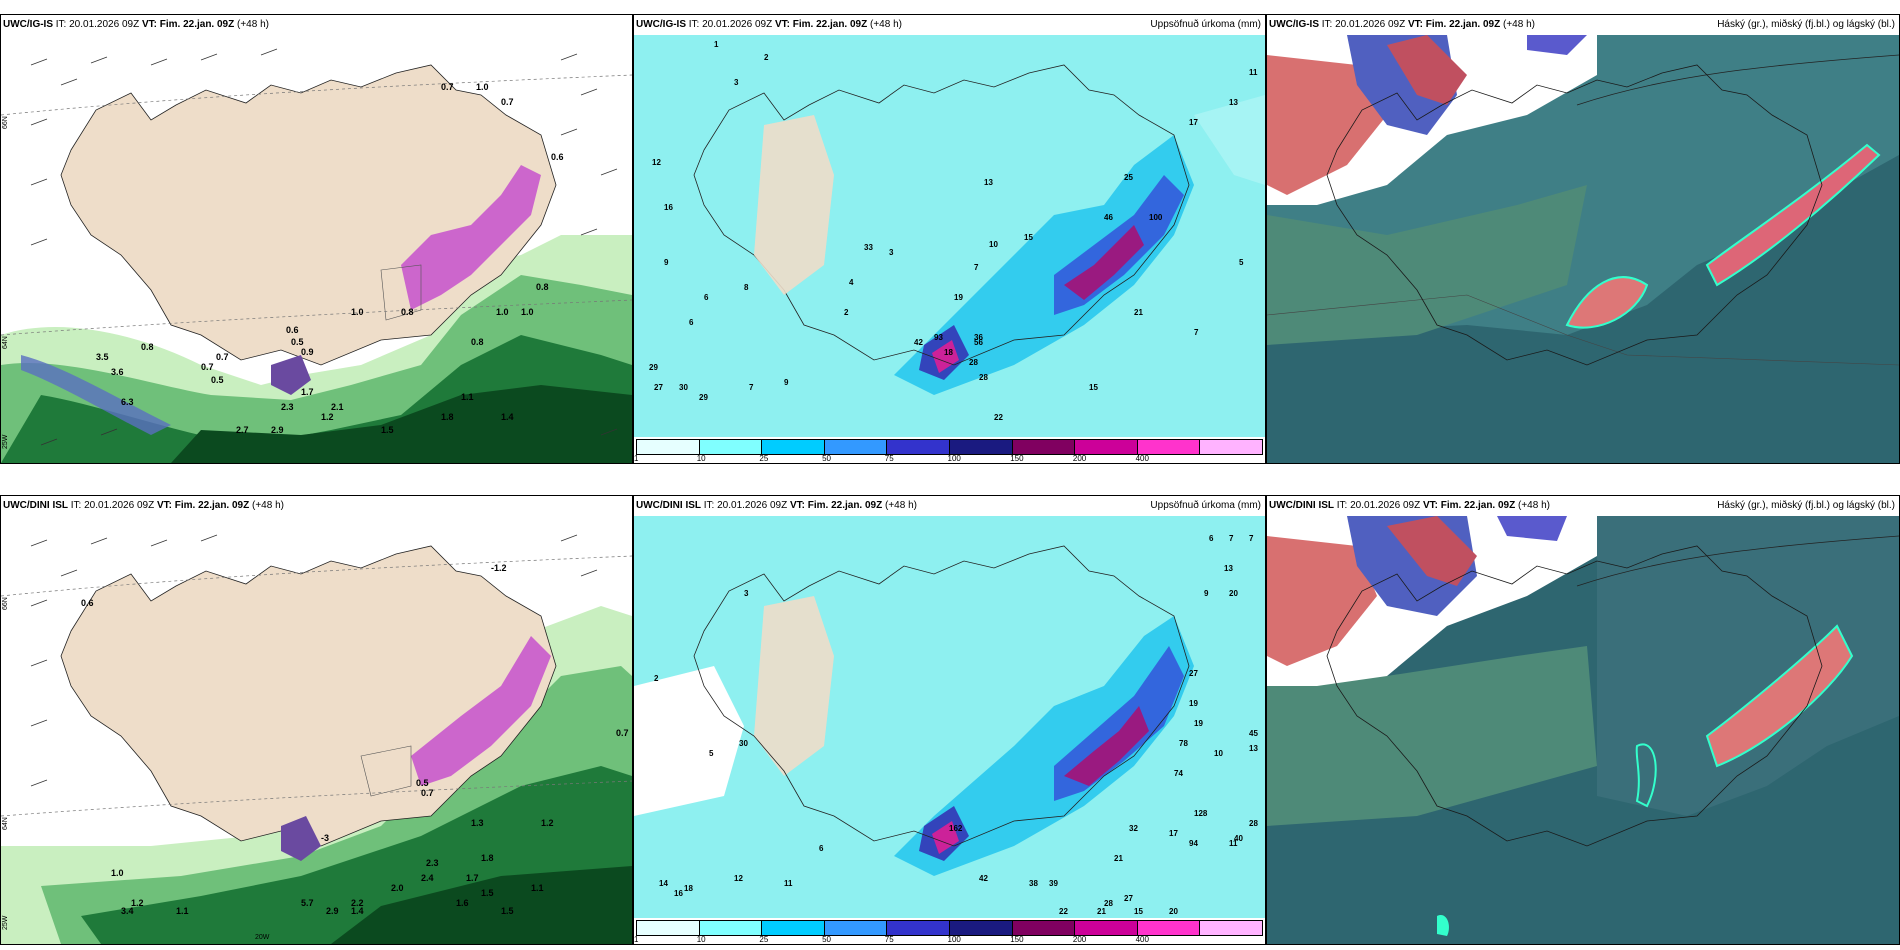  Describe the element at coordinates (764, 939) in the screenshot. I see `colorbar-tick: 25` at that location.